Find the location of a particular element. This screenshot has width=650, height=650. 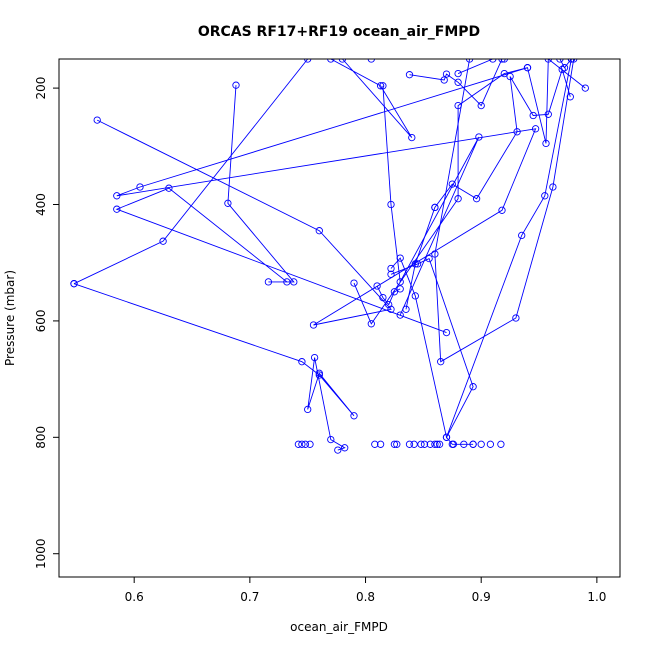

x-tick-label: 0.6 is located at coordinates (134, 597).